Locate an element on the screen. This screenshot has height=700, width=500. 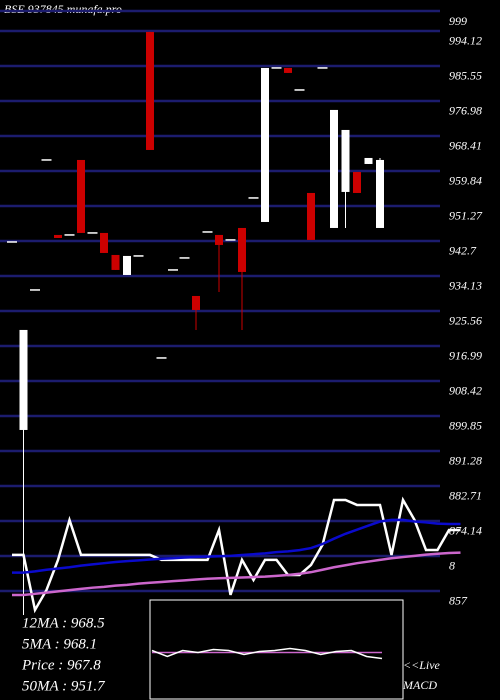
info-label: Price : 967.8 is located at coordinates (61, 665).